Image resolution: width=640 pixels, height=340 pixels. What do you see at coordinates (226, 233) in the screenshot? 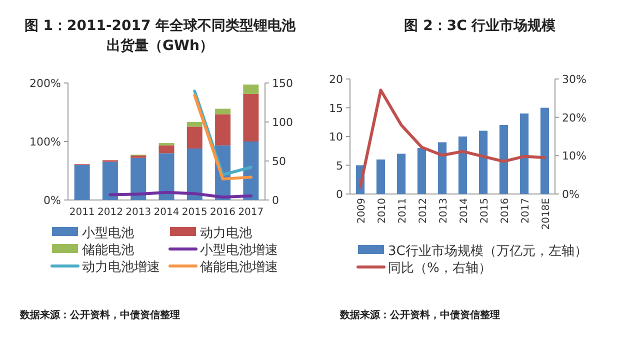
I see `legend-label: 动力电池` at bounding box center [226, 233].